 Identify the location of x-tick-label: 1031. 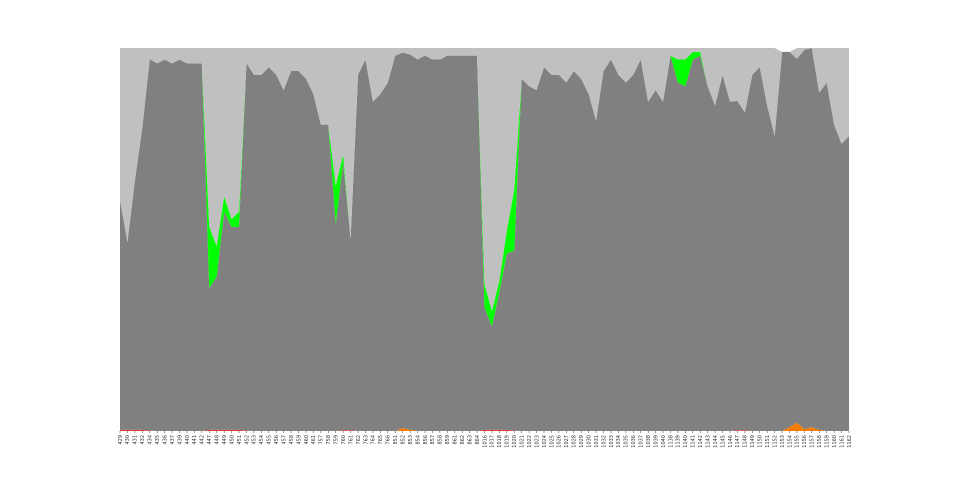
(597, 441).